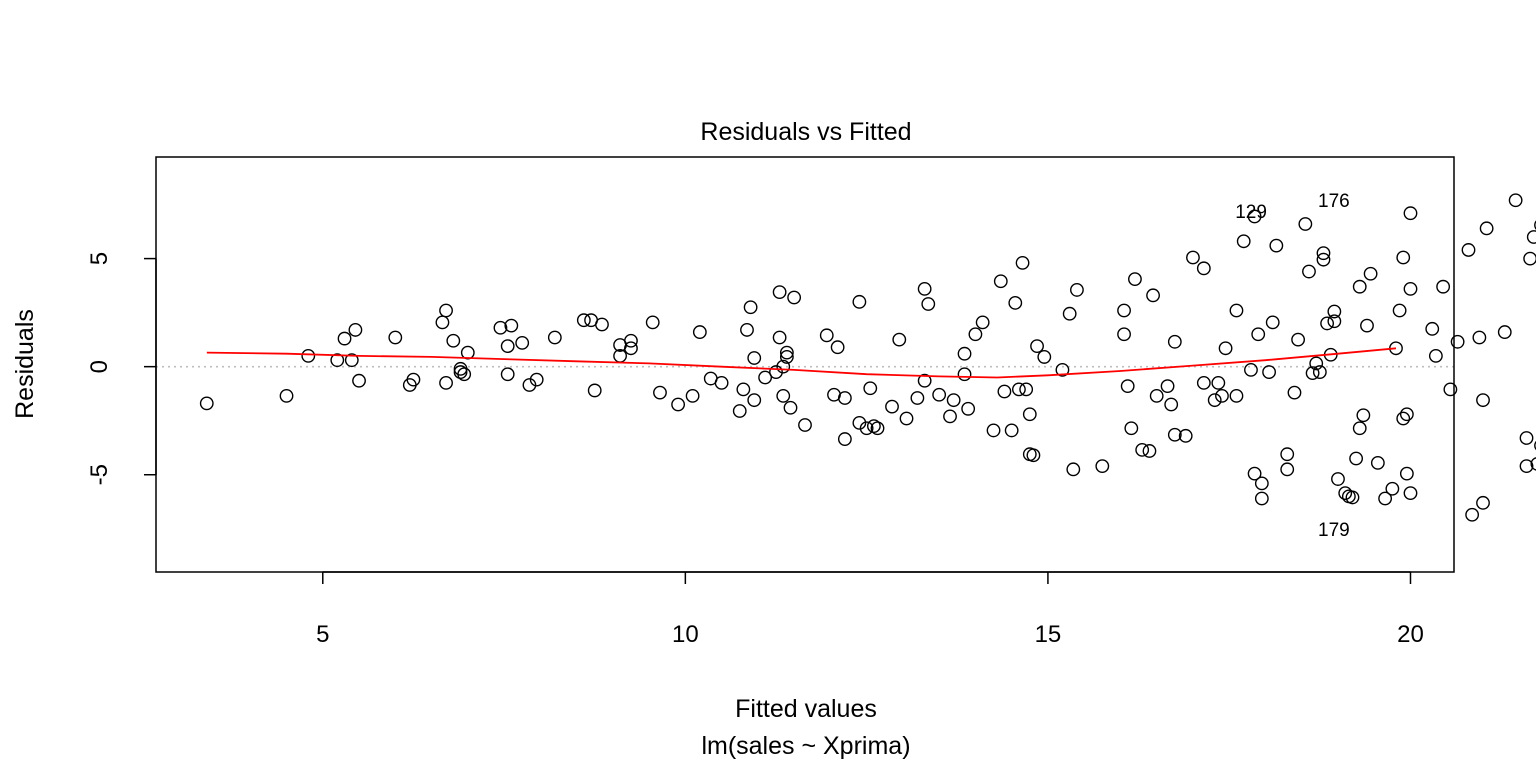 The height and width of the screenshot is (768, 1536). I want to click on x-tick-label: 5, so click(322, 634).